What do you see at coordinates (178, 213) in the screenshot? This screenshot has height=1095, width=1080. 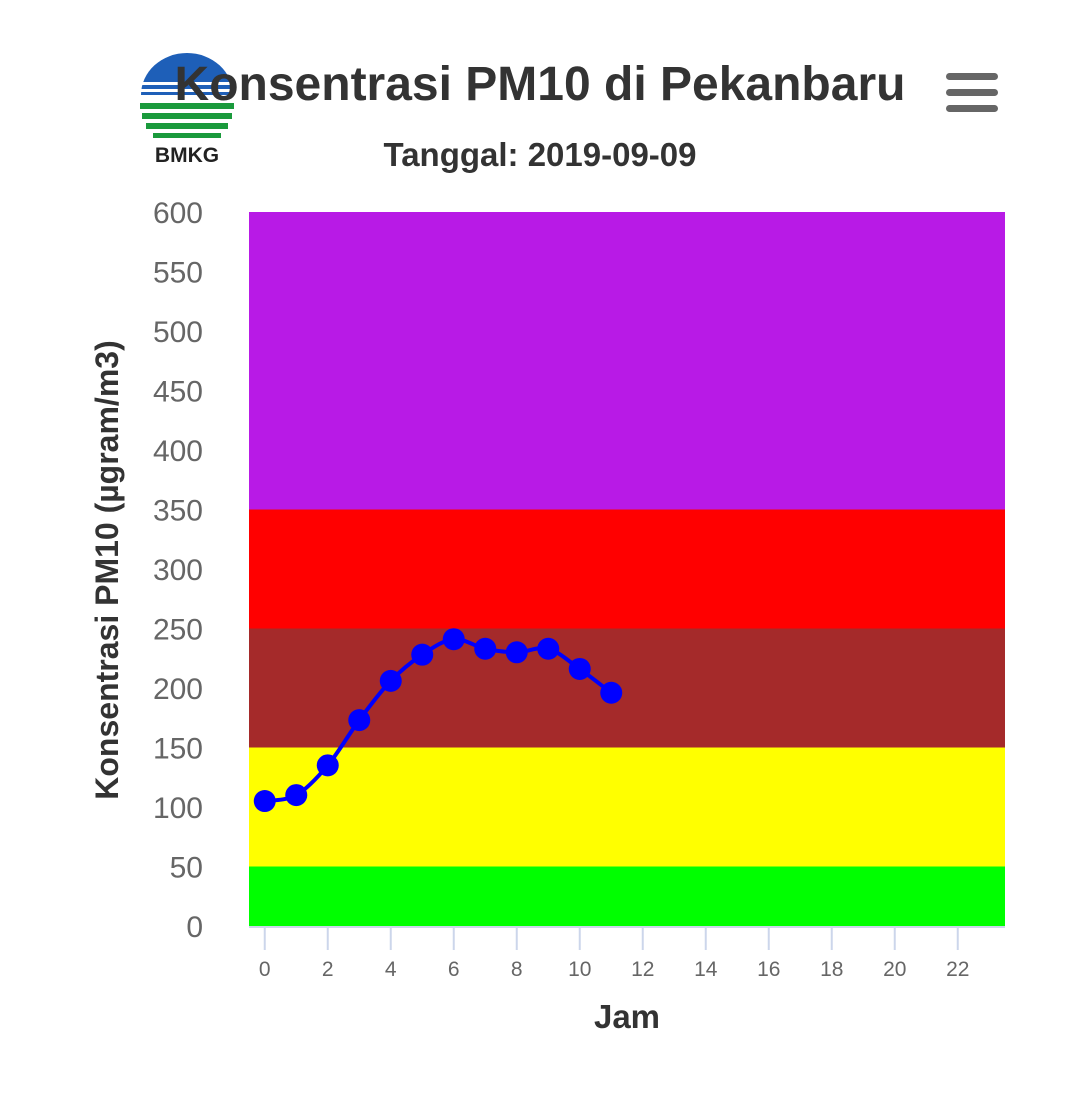 I see `y-tick-label: 600` at bounding box center [178, 213].